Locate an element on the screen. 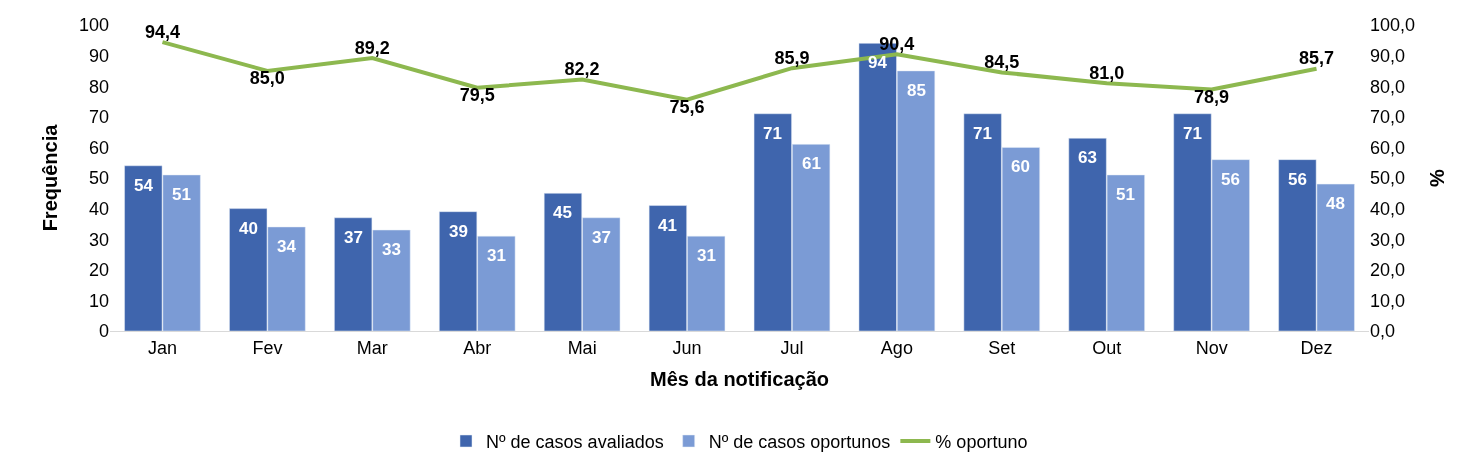  data-label: 48 is located at coordinates (1335, 203).